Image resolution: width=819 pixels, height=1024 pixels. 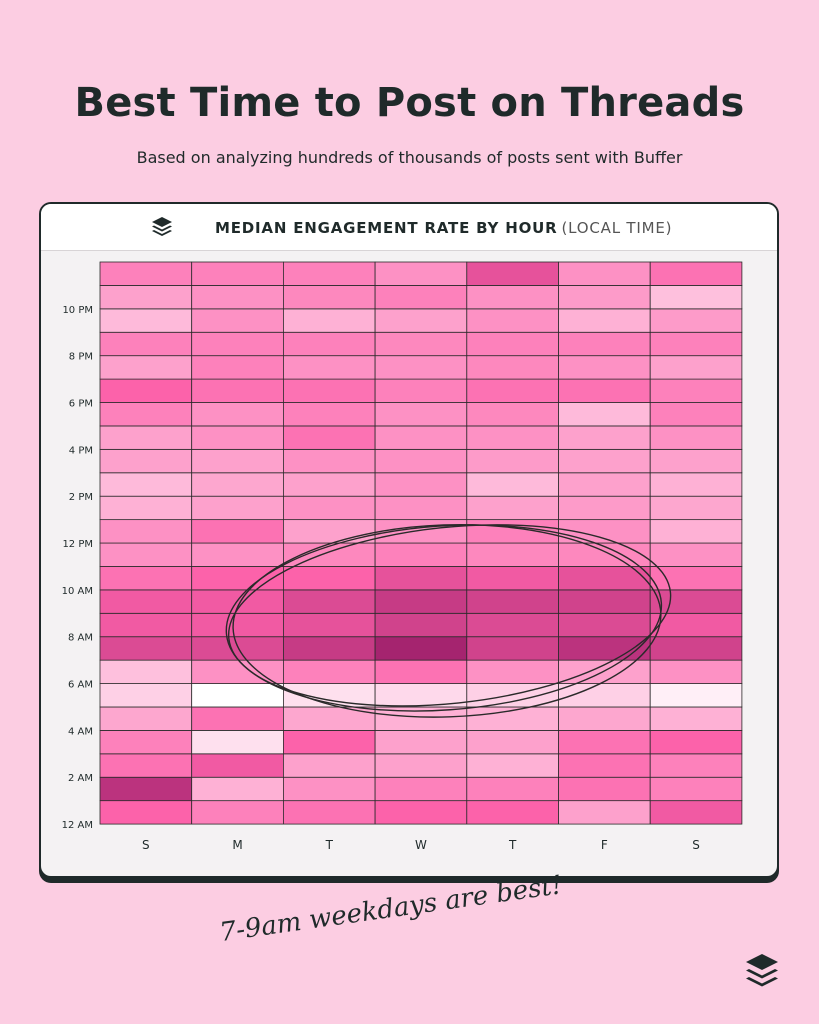 I want to click on highlight-circle, so click(x=444, y=618).